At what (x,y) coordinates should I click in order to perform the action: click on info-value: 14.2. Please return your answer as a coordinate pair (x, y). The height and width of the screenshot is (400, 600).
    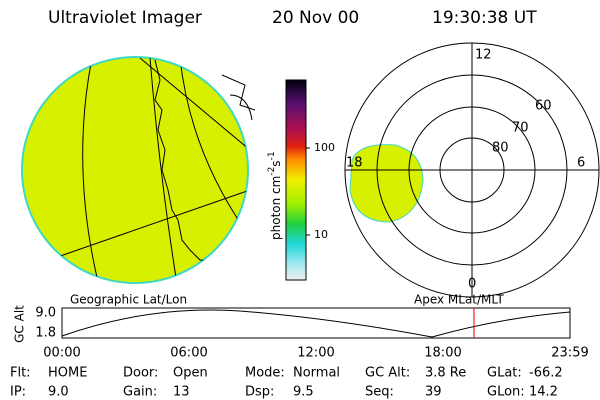
    Looking at the image, I should click on (543, 392).